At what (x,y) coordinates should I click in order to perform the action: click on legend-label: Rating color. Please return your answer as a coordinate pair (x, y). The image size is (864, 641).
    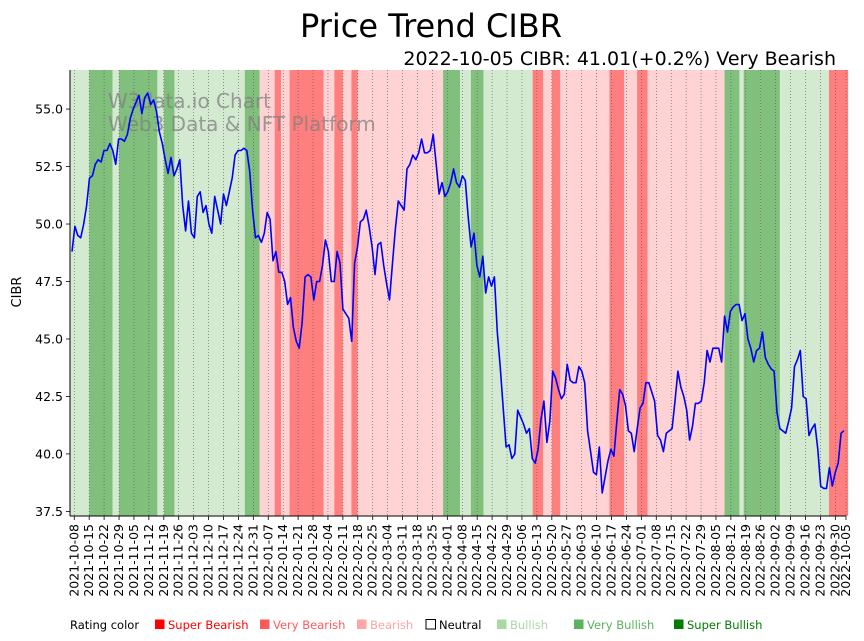
    Looking at the image, I should click on (104, 625).